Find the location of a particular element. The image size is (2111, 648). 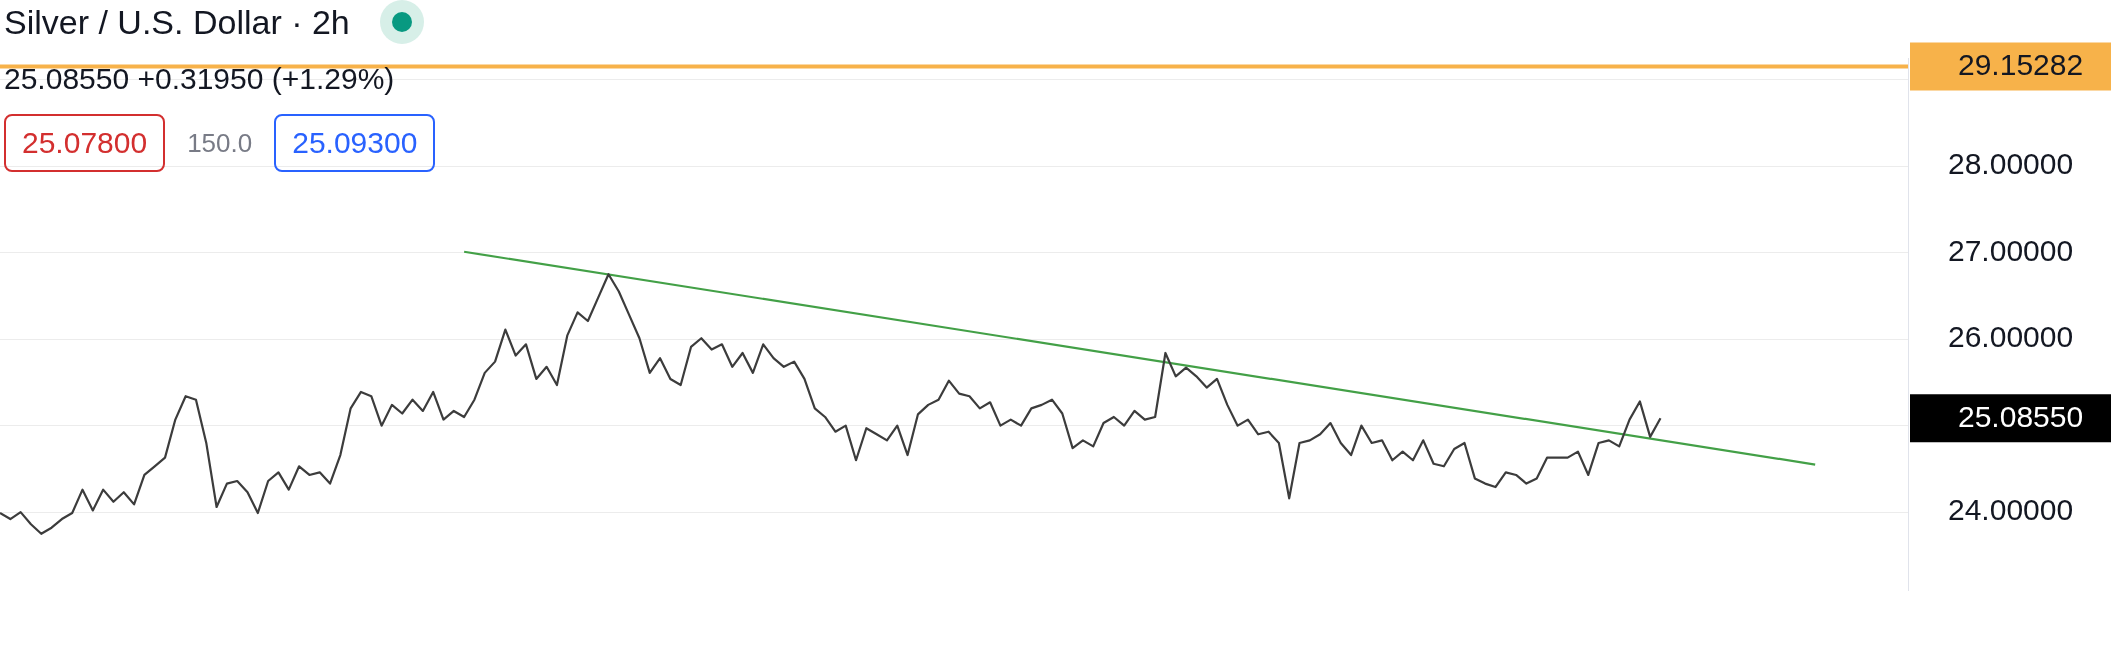

annotation: 25.07800 is located at coordinates (85, 143).